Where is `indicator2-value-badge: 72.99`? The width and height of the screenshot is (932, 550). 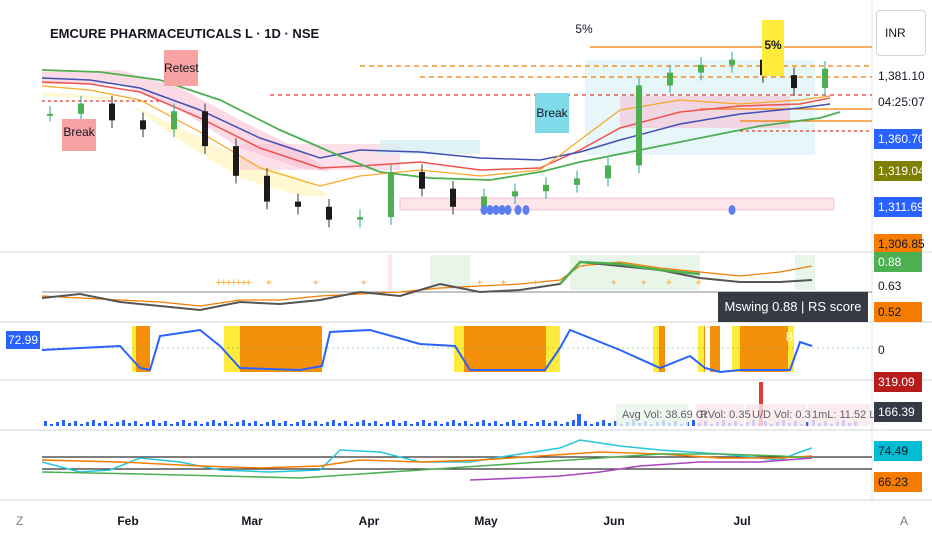 indicator2-value-badge: 72.99 is located at coordinates (23, 340).